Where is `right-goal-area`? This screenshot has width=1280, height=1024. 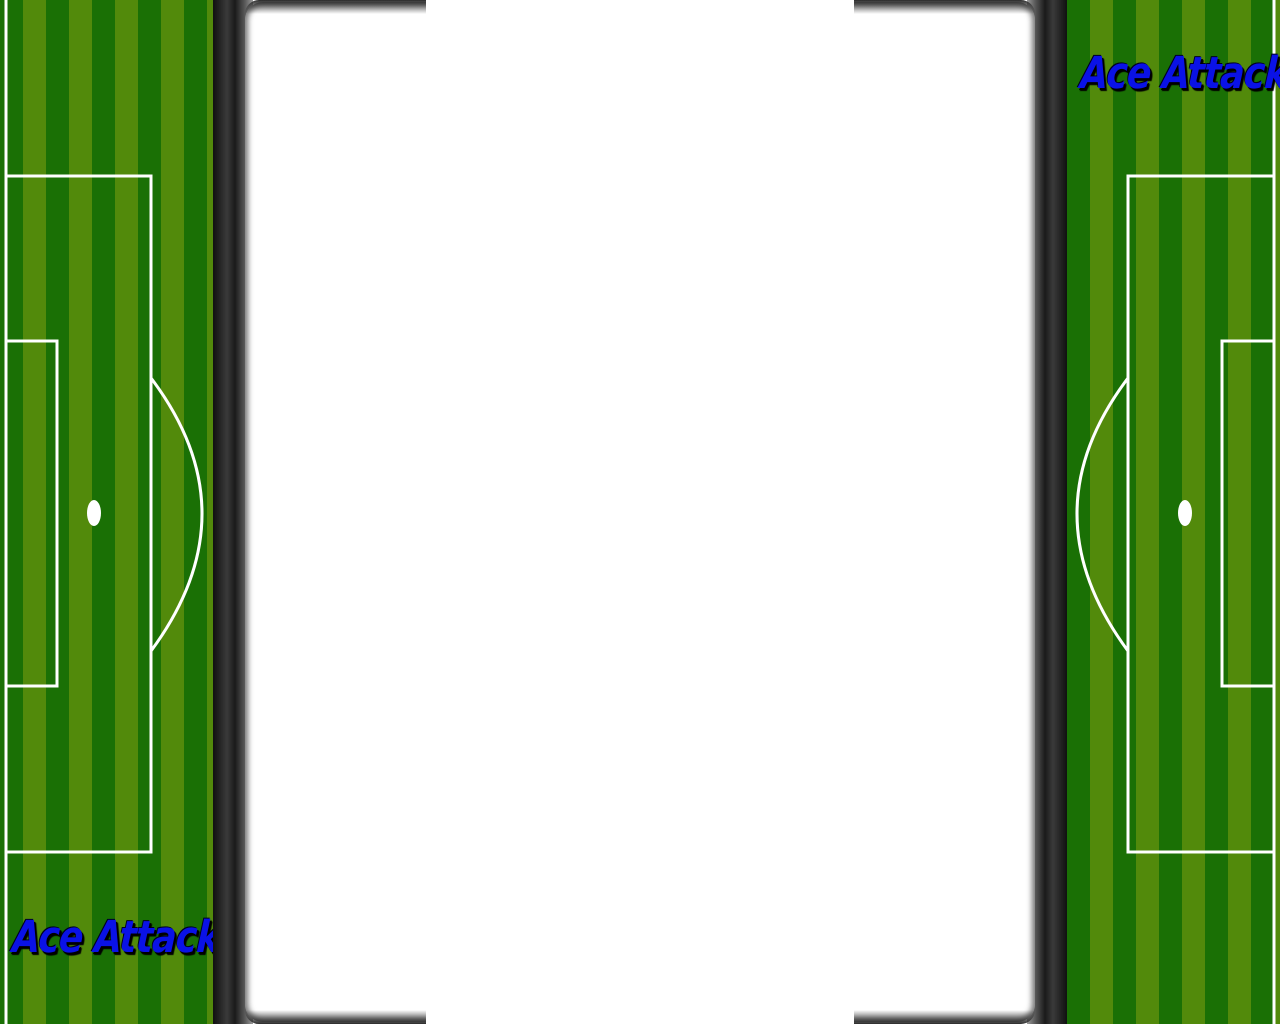 right-goal-area is located at coordinates (1248, 513).